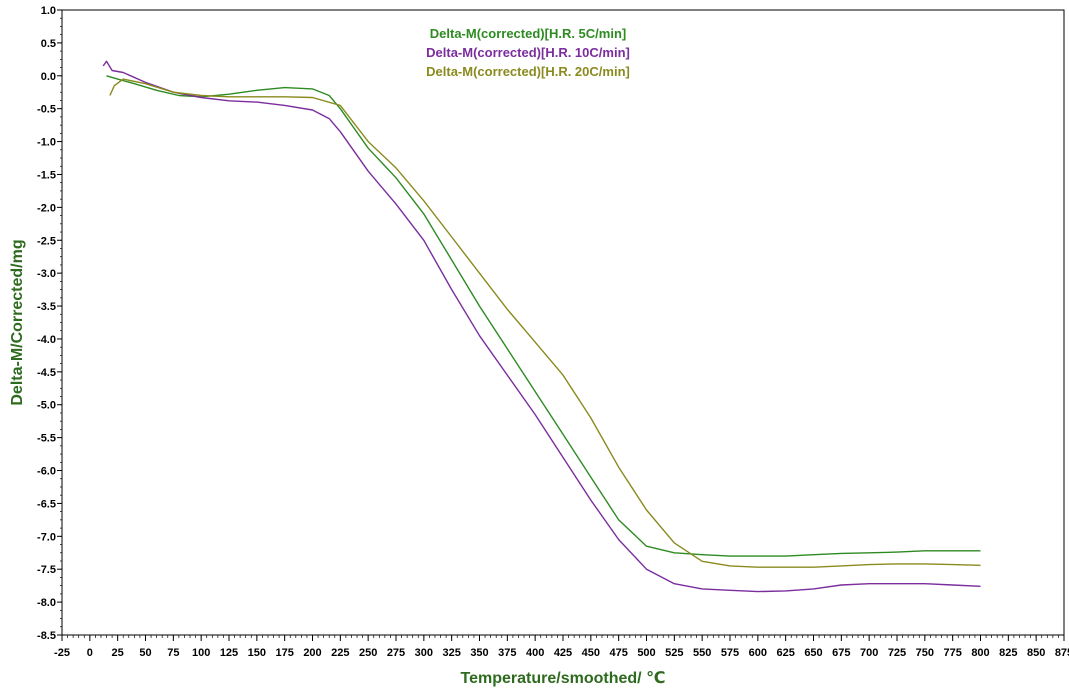 The image size is (1069, 694). What do you see at coordinates (507, 653) in the screenshot?
I see `x-tick-label: 375` at bounding box center [507, 653].